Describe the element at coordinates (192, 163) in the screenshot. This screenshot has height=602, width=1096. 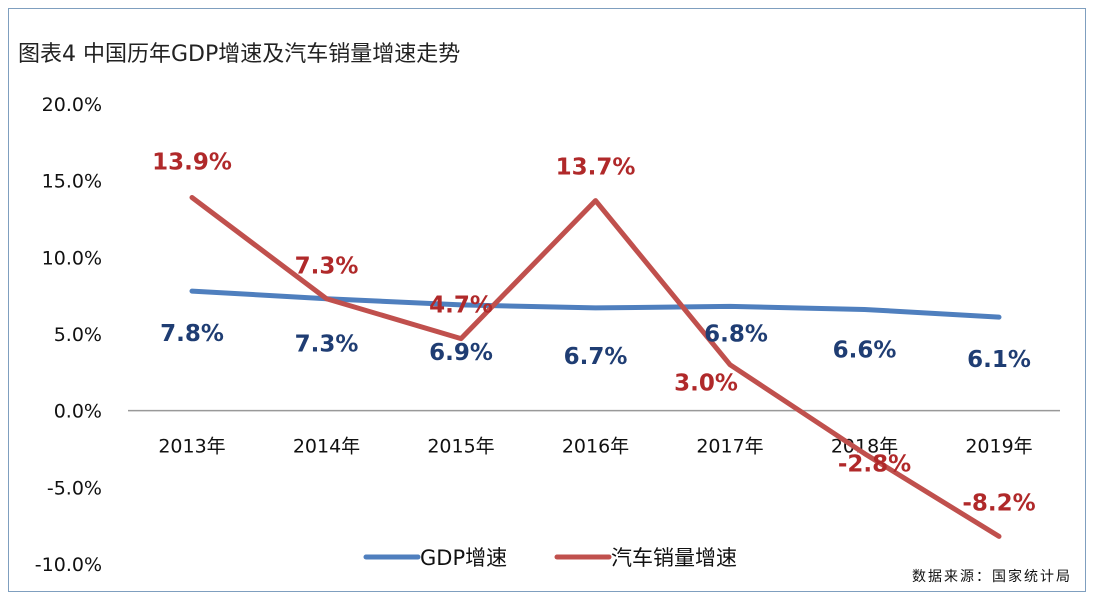
I see `data-label-auto-sales: 13.9%` at that location.